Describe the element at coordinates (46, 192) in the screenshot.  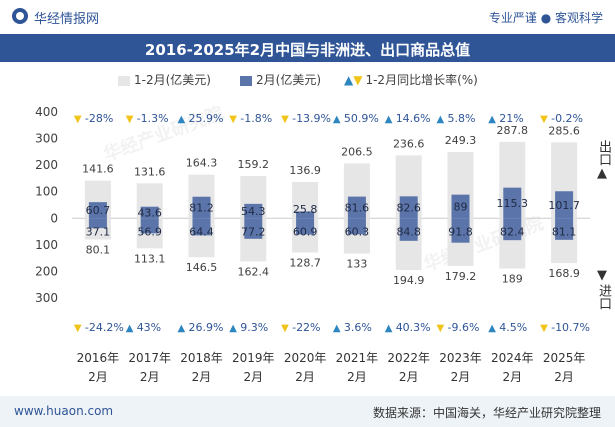
I see `y-tick-label: 100` at that location.